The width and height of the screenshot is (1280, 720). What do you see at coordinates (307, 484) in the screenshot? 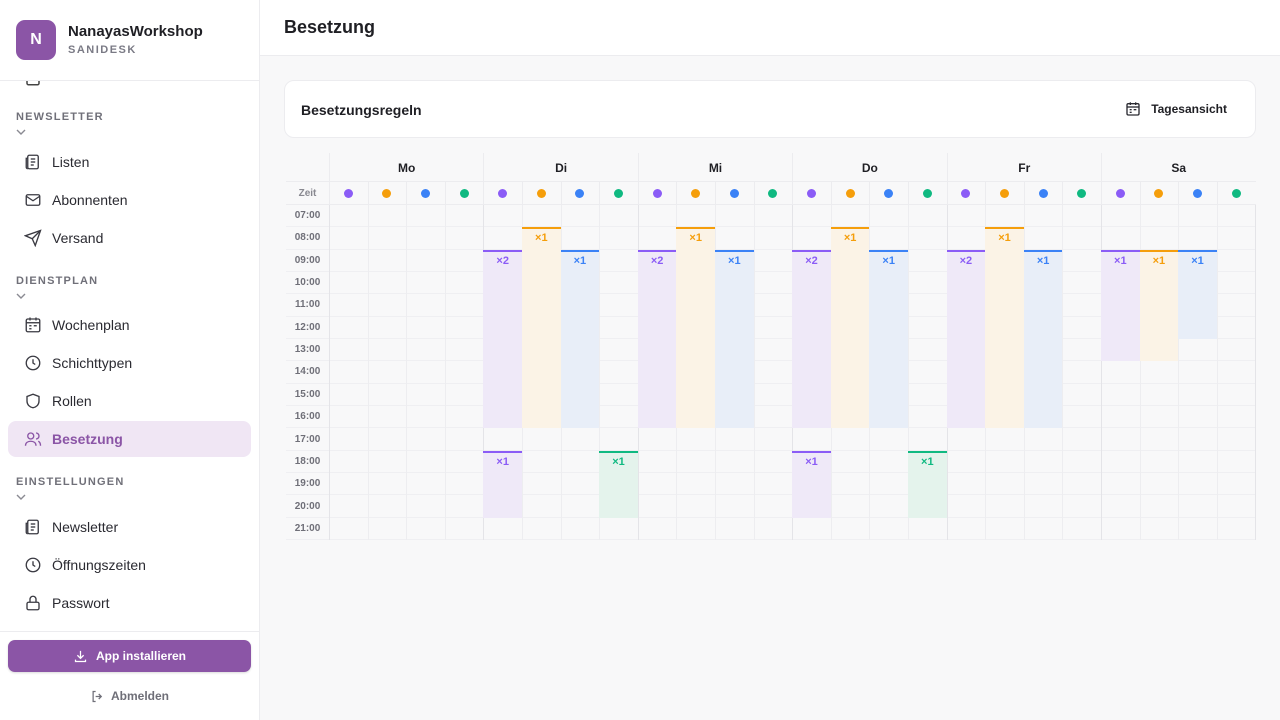
I see `hour-label: 19:00` at bounding box center [307, 484].